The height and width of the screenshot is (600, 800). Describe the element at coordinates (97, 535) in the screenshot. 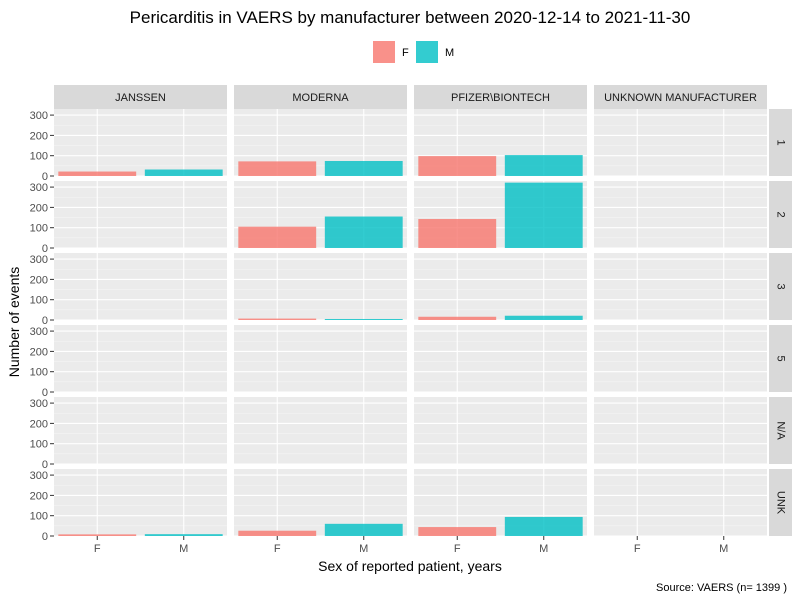

I see `bar-janssen-unk-f` at that location.